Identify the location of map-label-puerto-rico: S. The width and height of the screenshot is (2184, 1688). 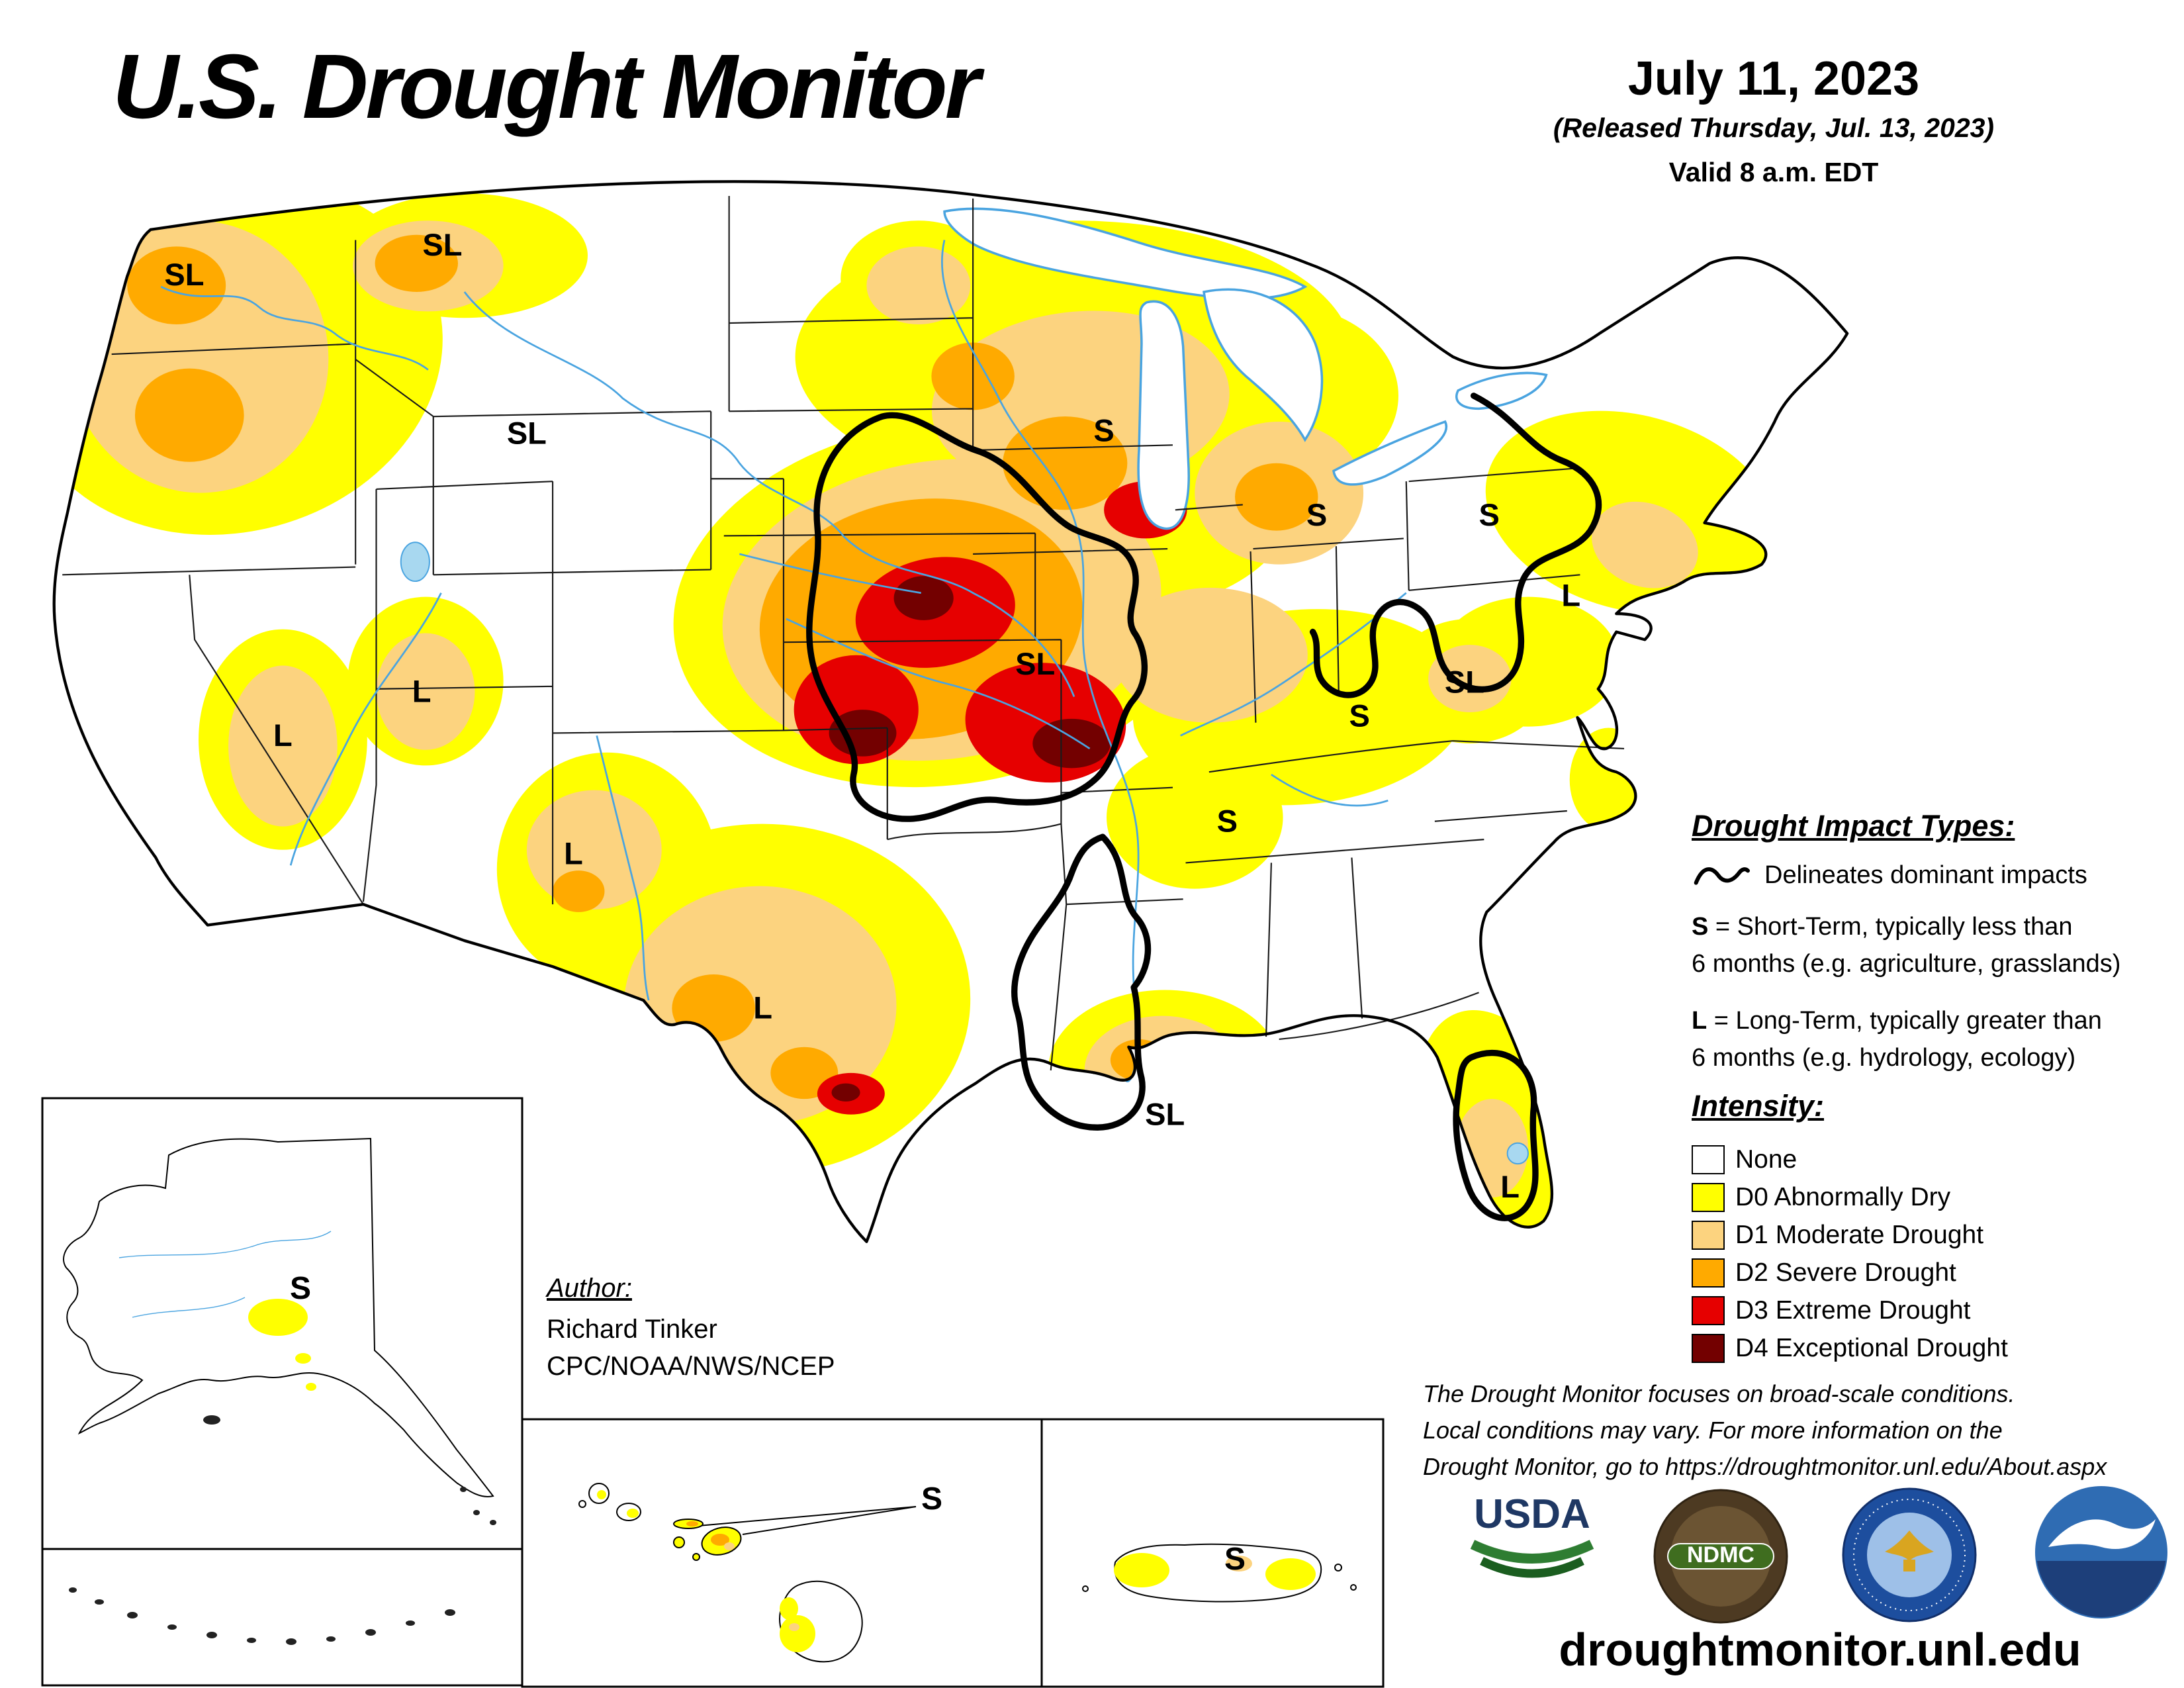
(1235, 1559).